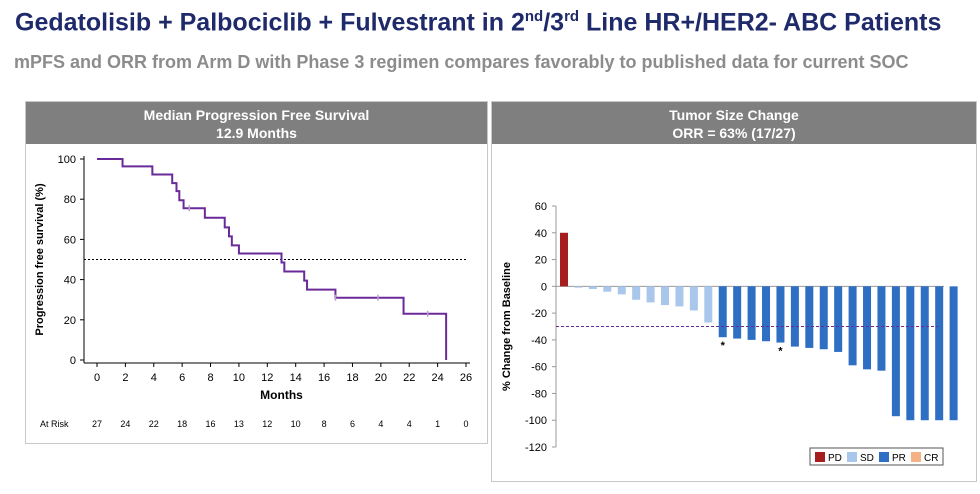  I want to click on km-at-risk-value: 10, so click(296, 424).